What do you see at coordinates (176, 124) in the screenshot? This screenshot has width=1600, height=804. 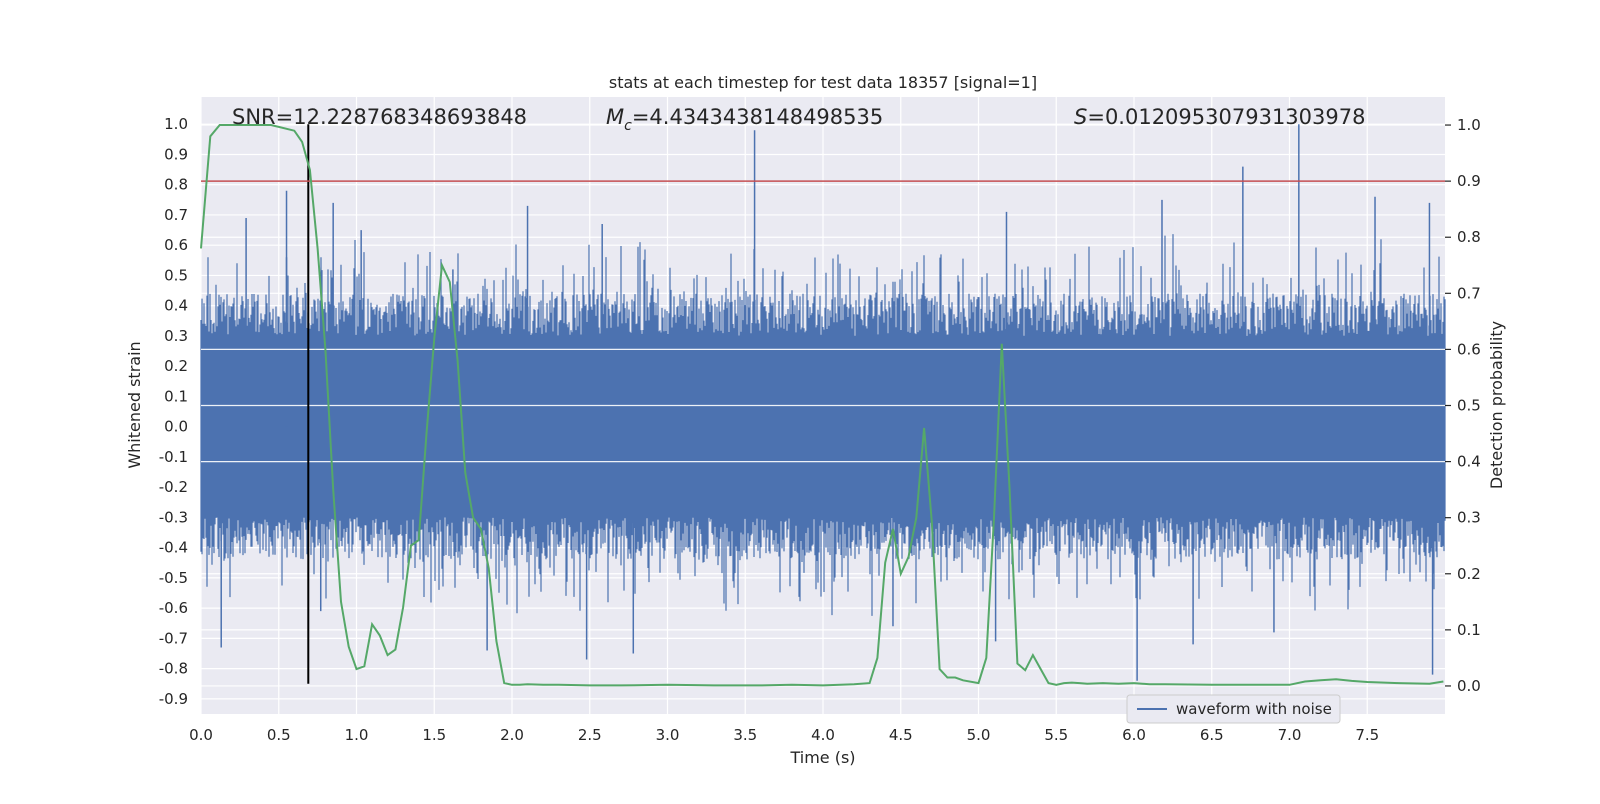 I see `left-y-tick-label: 1.0` at bounding box center [176, 124].